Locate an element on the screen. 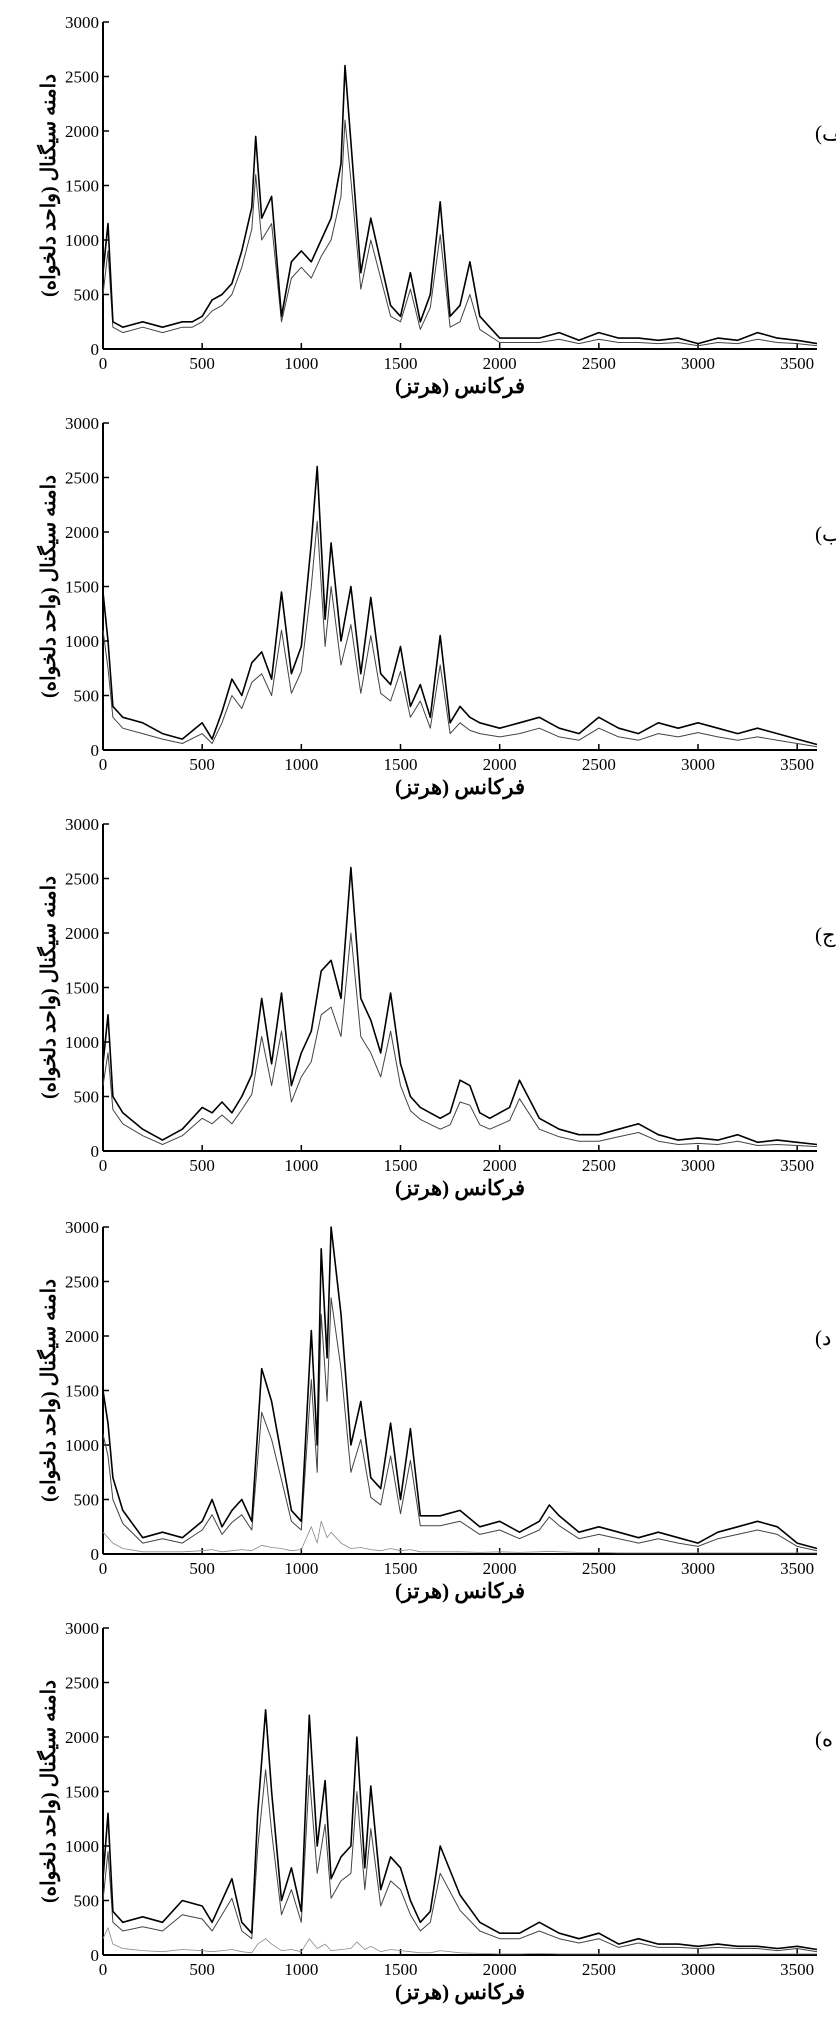 The image size is (836, 2031). panel-label: ج) is located at coordinates (825, 935).